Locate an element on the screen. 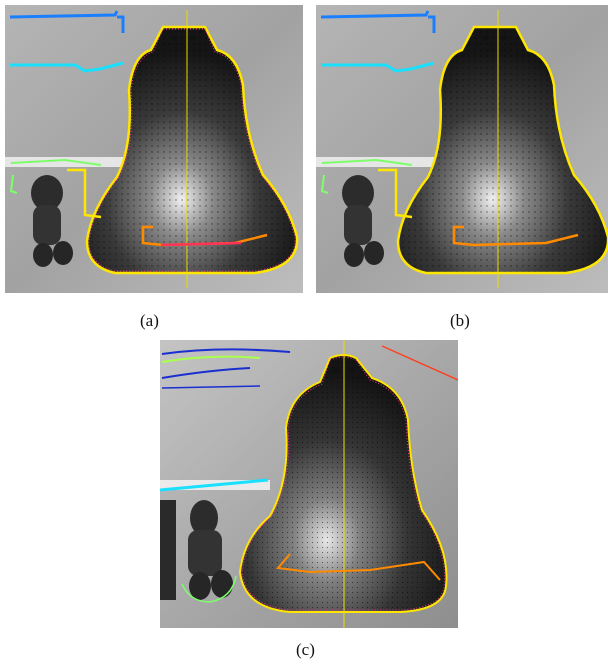 The height and width of the screenshot is (664, 608). edge-red is located at coordinates (419, 363).